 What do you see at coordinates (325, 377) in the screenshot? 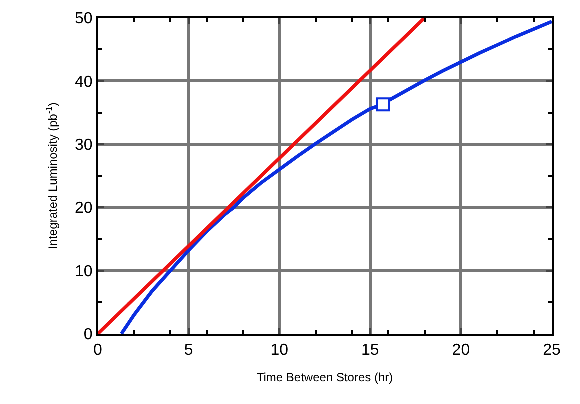
I see `x-axis-title: Time Between Stores (hr)` at bounding box center [325, 377].